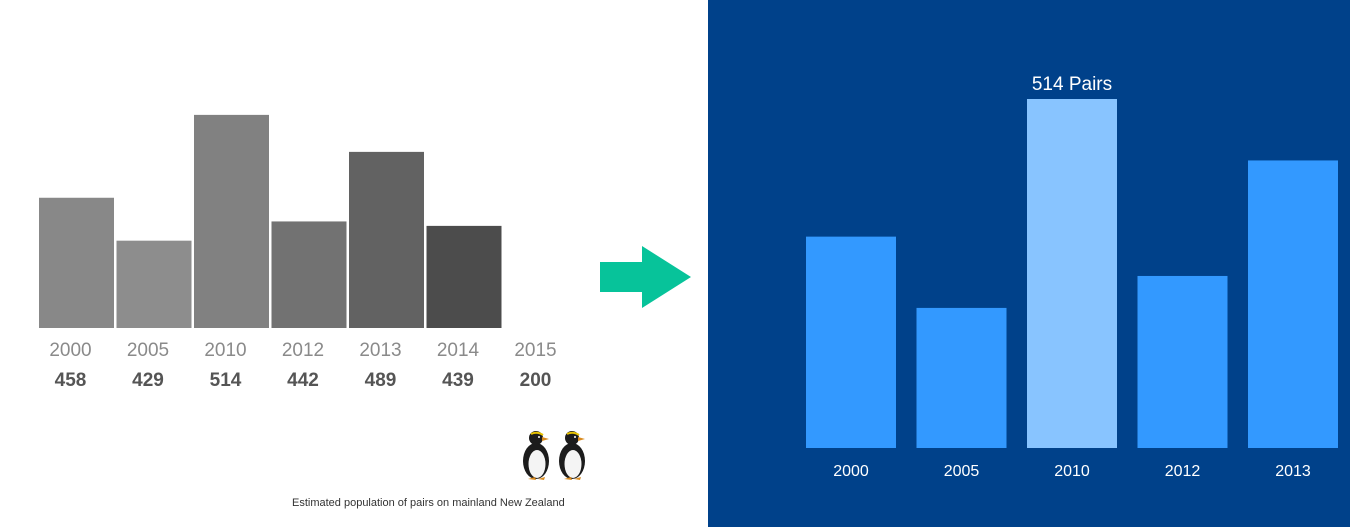  Describe the element at coordinates (381, 380) in the screenshot. I see `before-value-label: 489` at that location.